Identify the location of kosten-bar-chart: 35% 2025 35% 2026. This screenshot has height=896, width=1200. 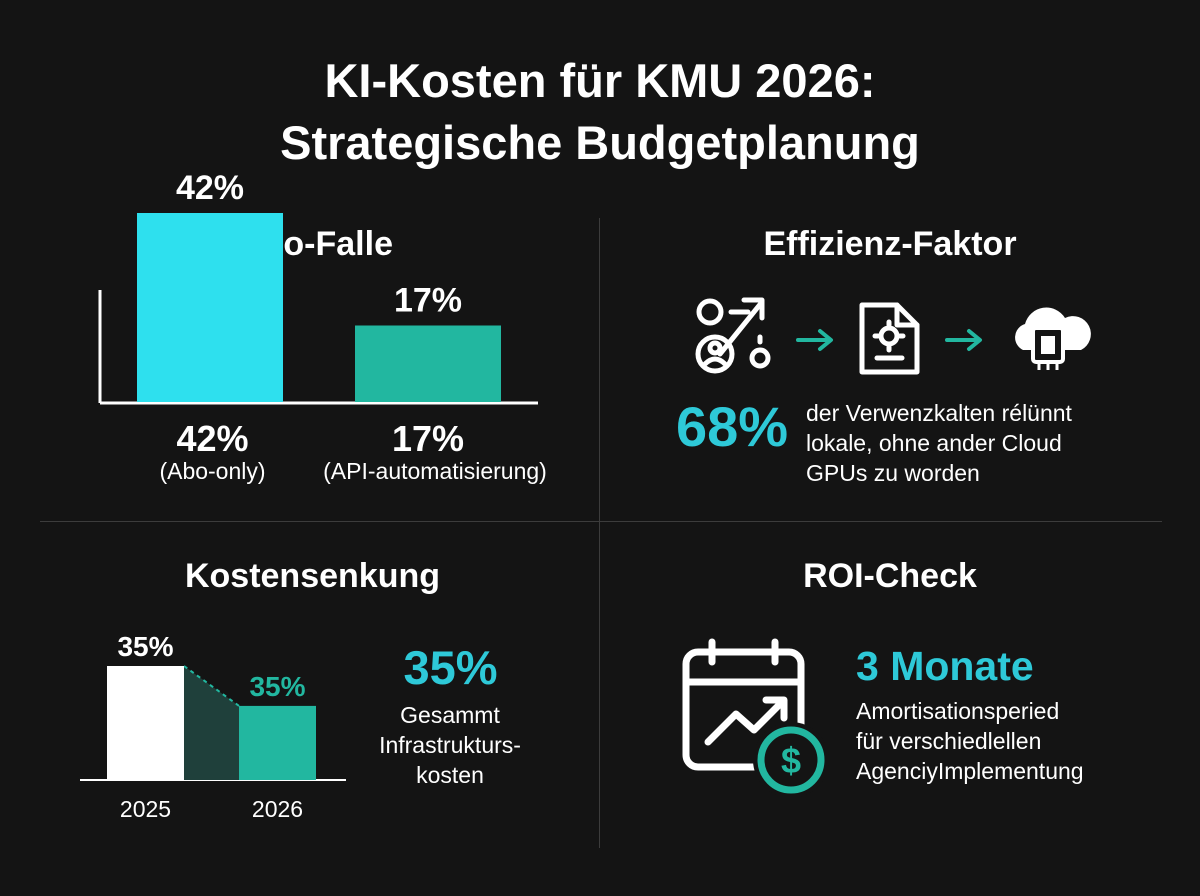
(213, 726).